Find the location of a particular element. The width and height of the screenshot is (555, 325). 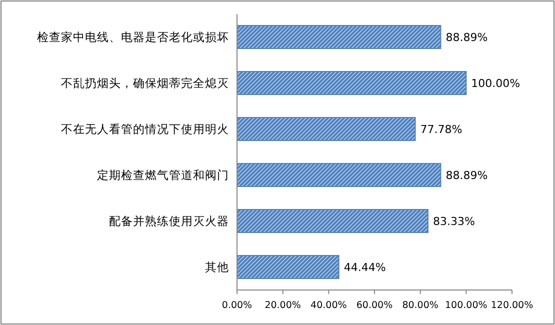

x-tick-label: 120.00% is located at coordinates (512, 305).